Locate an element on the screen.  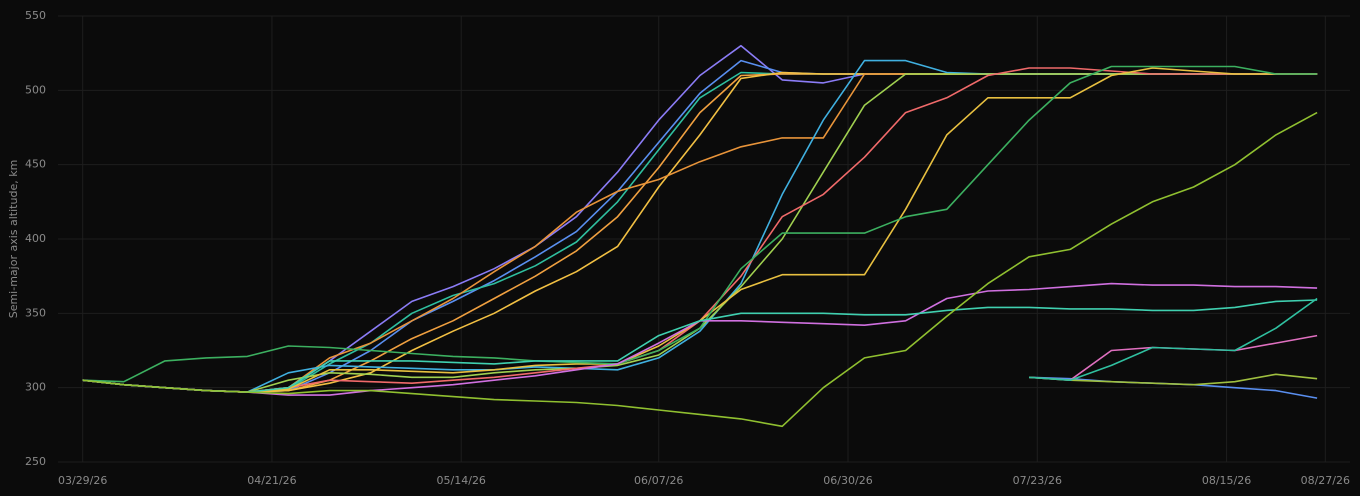
y-axis-label: Semi-major axis altitude, km is located at coordinates (13, 239).